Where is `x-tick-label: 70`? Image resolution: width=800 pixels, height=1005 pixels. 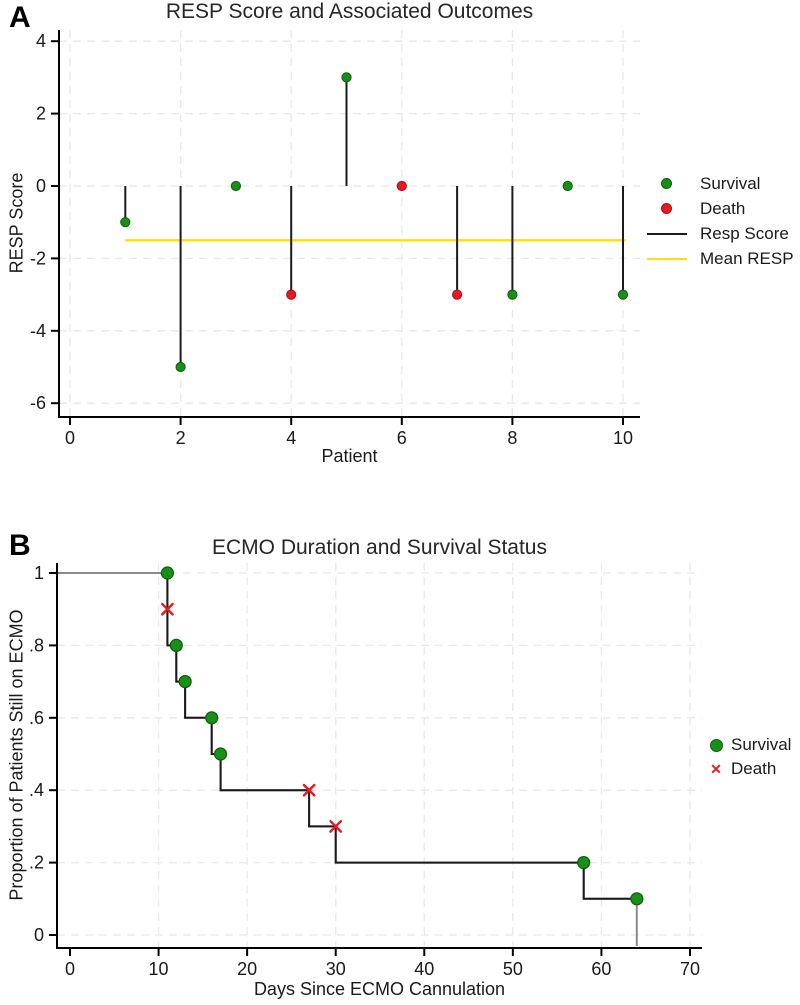 x-tick-label: 70 is located at coordinates (690, 969).